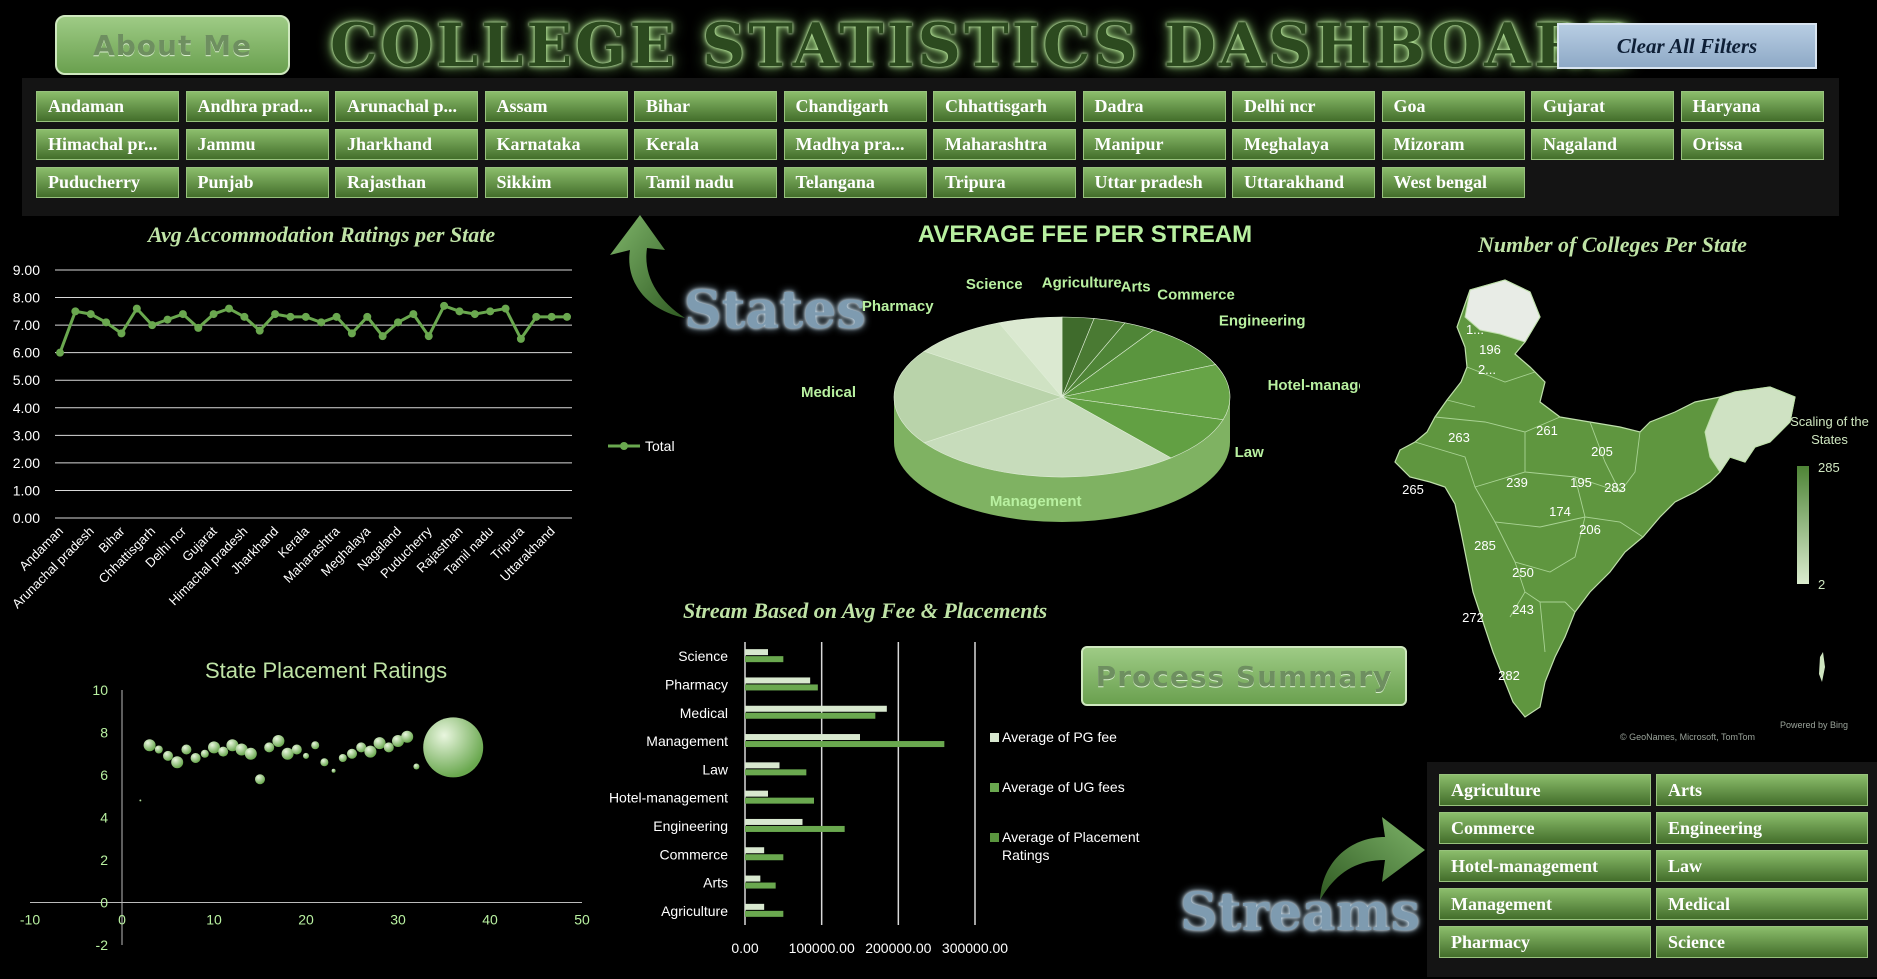  Describe the element at coordinates (647, 266) in the screenshot. I see `curved-arrow-icon` at that location.